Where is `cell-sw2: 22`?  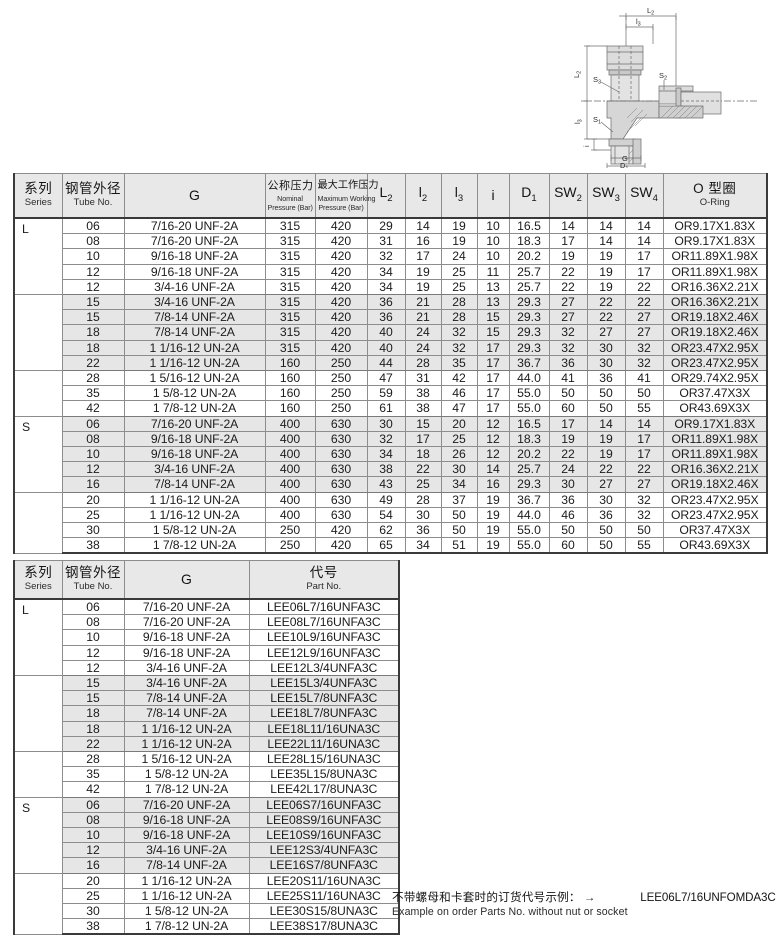 cell-sw2: 22 is located at coordinates (568, 454).